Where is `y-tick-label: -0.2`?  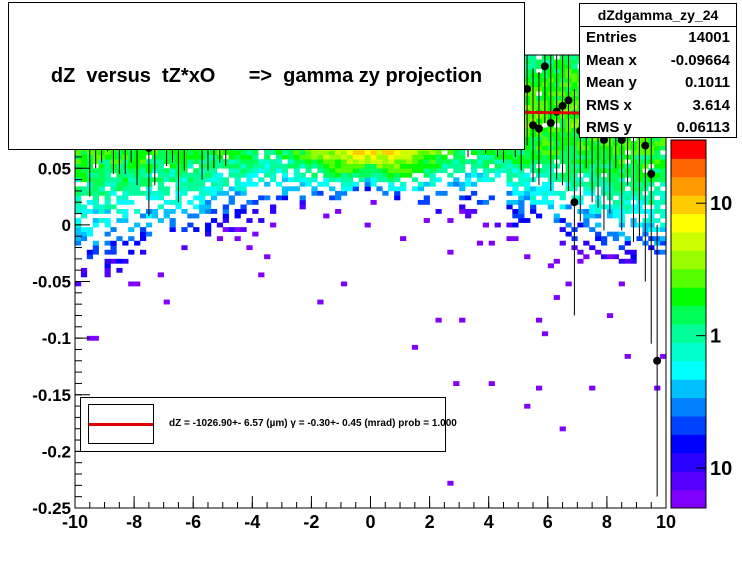
y-tick-label: -0.2 is located at coordinates (56, 451).